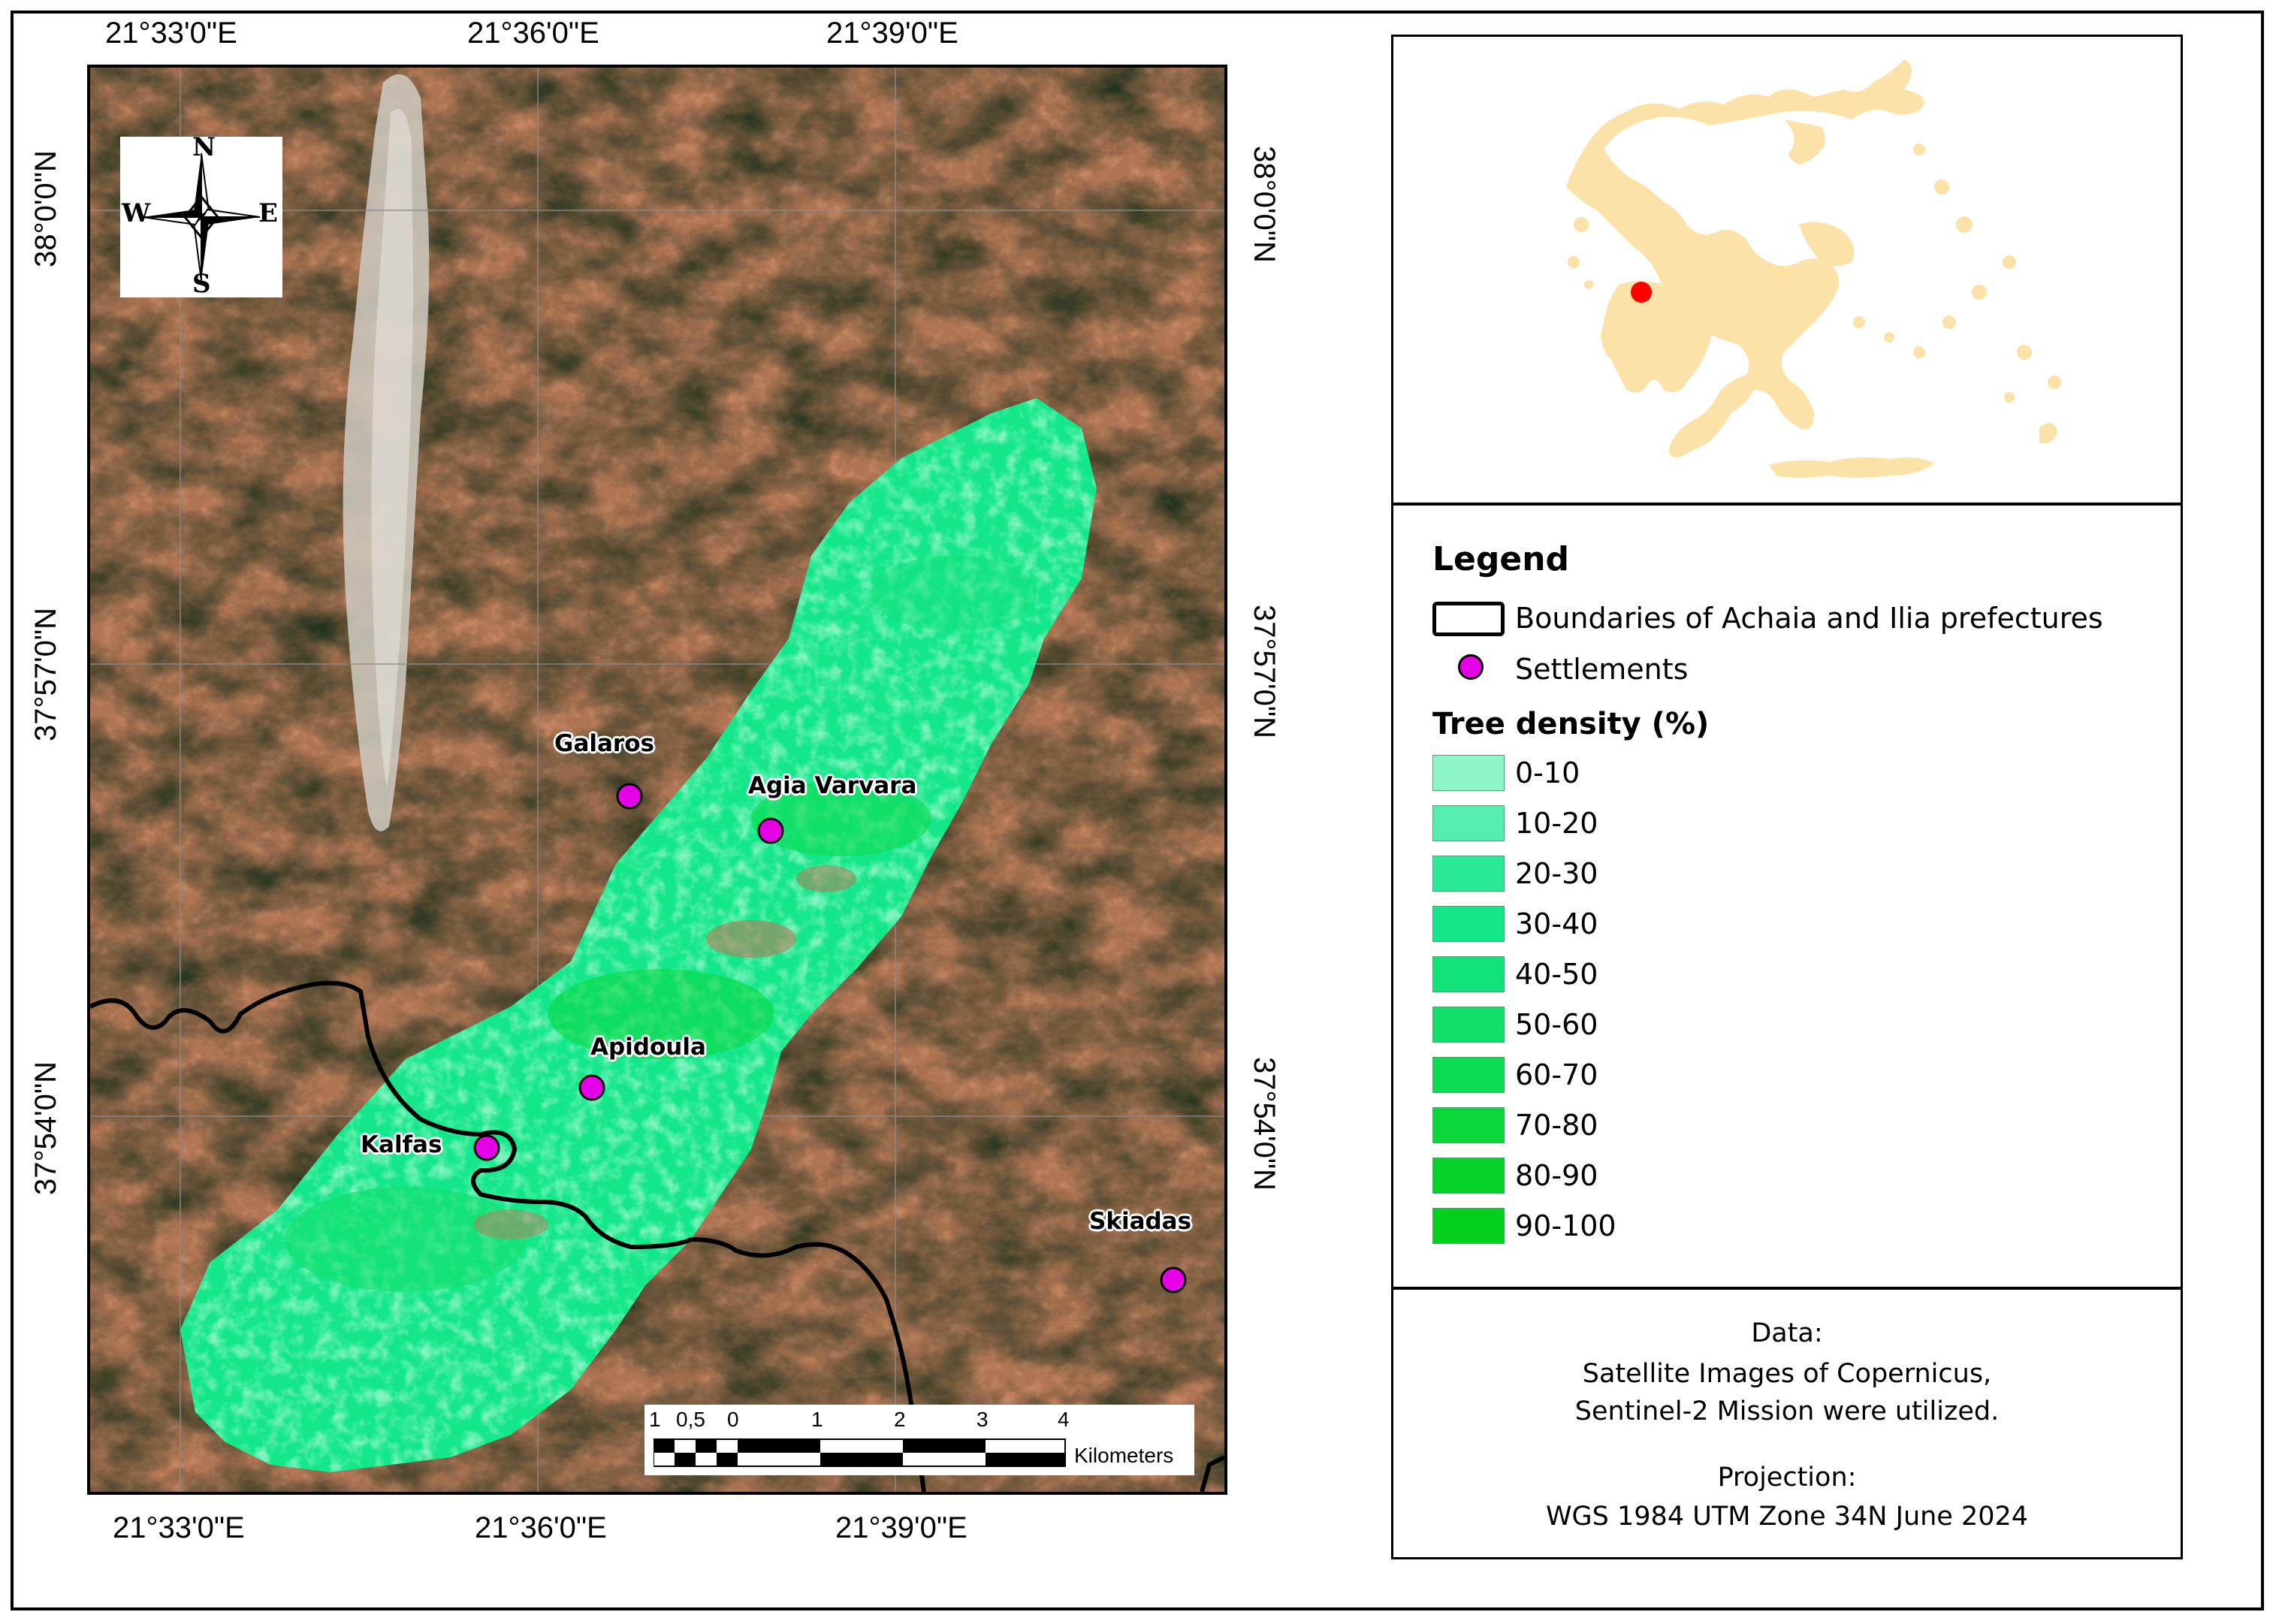 This screenshot has width=2282, height=1624. Describe the element at coordinates (1787, 1517) in the screenshot. I see `projection-value: WGS 1984 UTM Zone 34N June 2024` at that location.